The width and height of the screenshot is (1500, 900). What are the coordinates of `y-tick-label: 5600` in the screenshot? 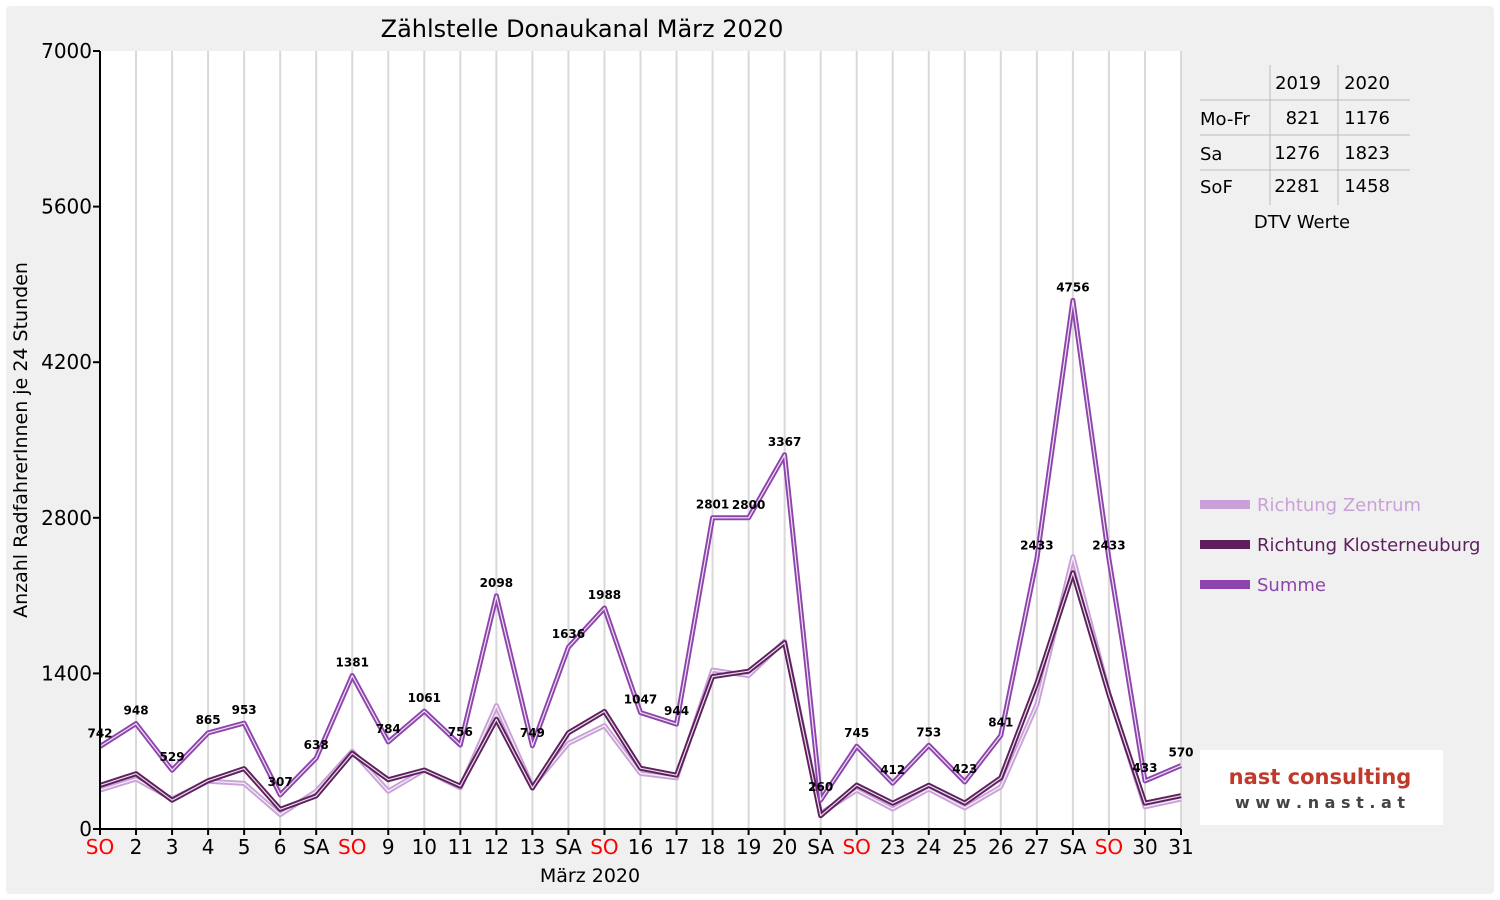 It's located at (66, 207).